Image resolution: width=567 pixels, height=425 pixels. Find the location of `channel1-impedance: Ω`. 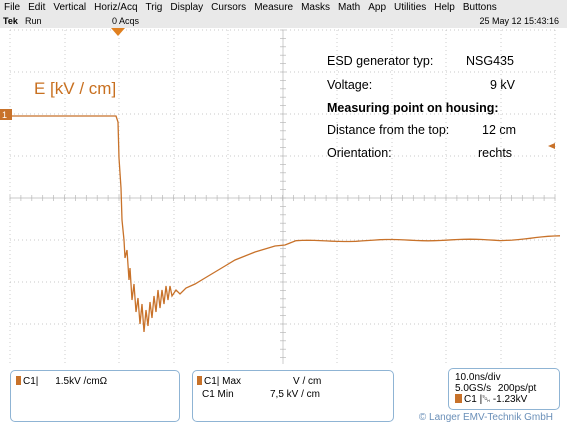

channel1-impedance: Ω is located at coordinates (103, 381).